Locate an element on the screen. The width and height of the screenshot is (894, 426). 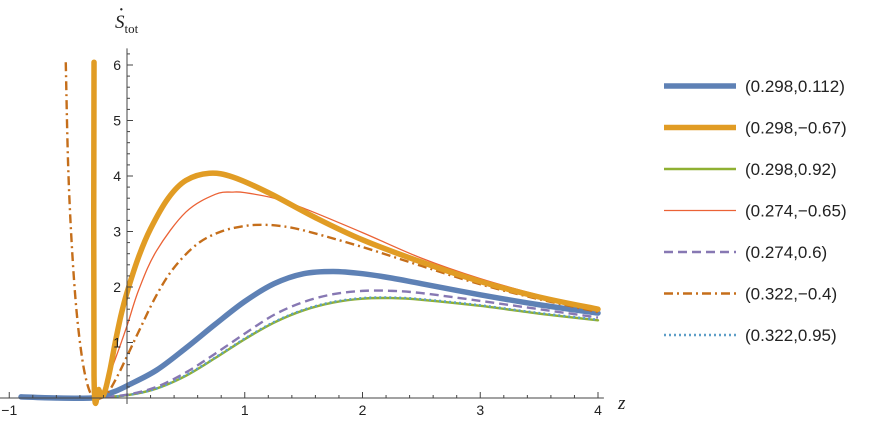
y-axis-label: Stot is located at coordinates (127, 24).